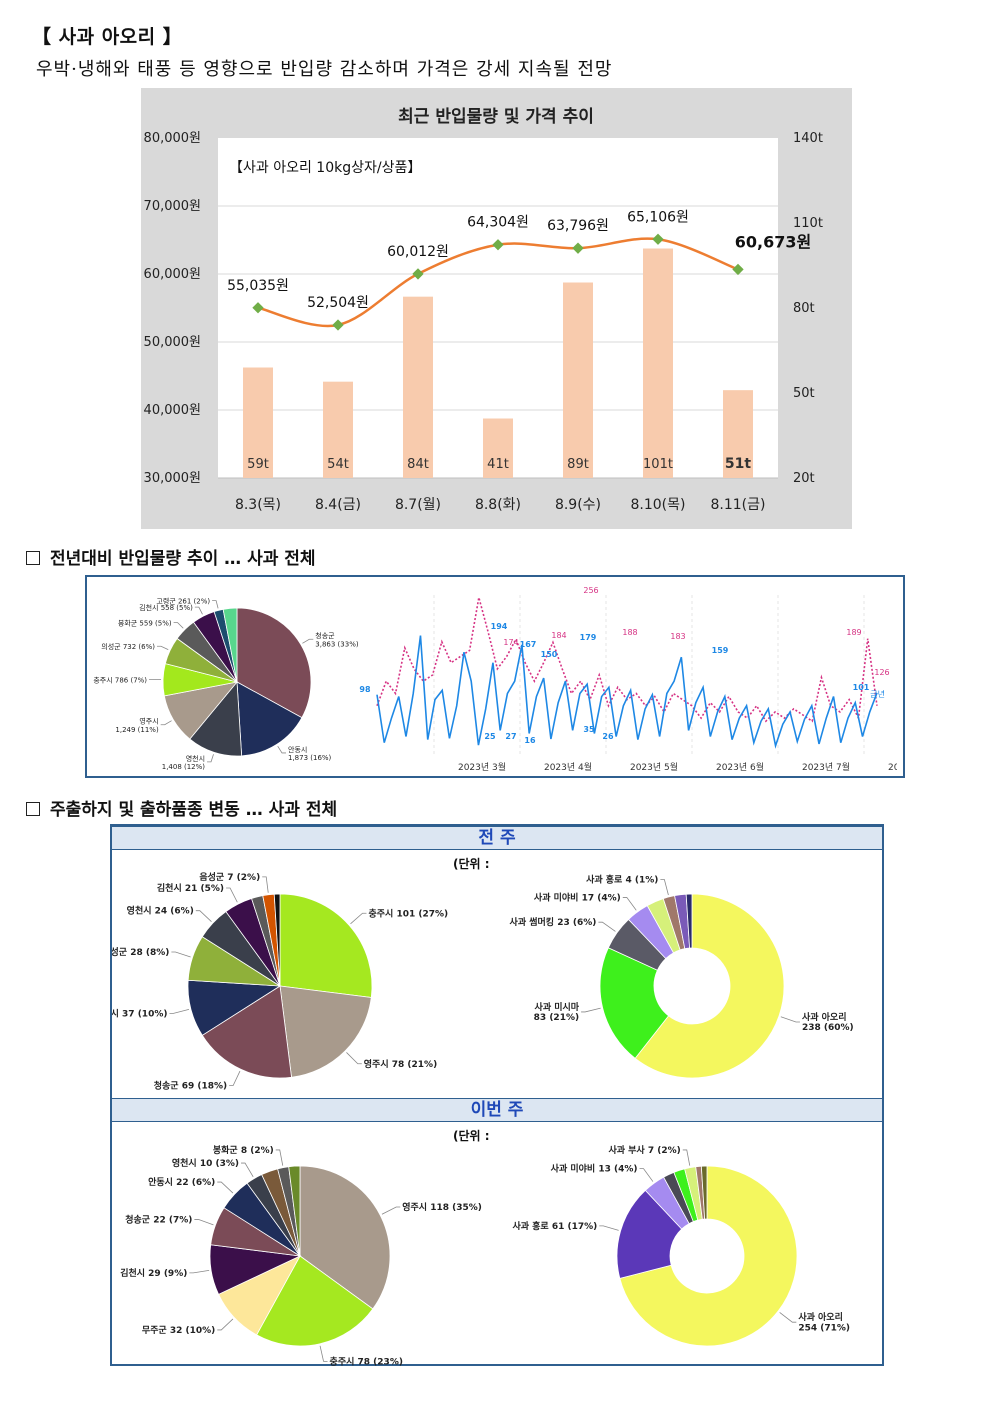 The height and width of the screenshot is (1403, 992). What do you see at coordinates (338, 505) in the screenshot?
I see `x-tick-label: 8.4(금)` at bounding box center [338, 505].